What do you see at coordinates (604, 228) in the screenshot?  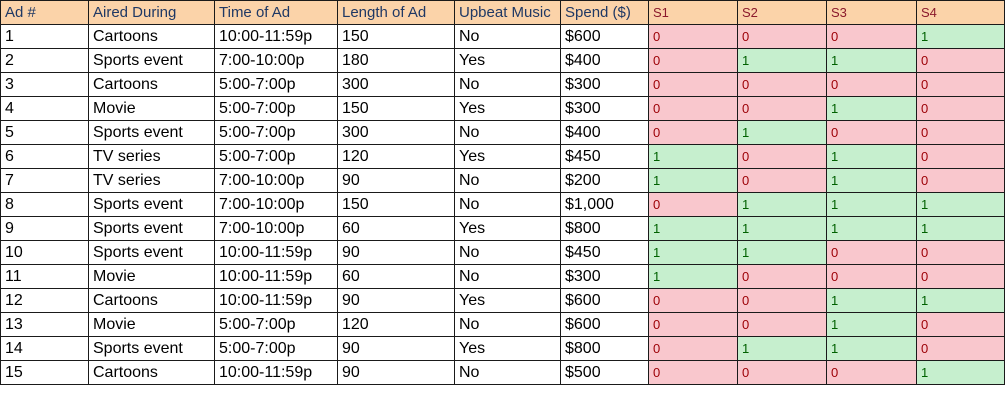 I see `cell-spend: $800` at bounding box center [604, 228].